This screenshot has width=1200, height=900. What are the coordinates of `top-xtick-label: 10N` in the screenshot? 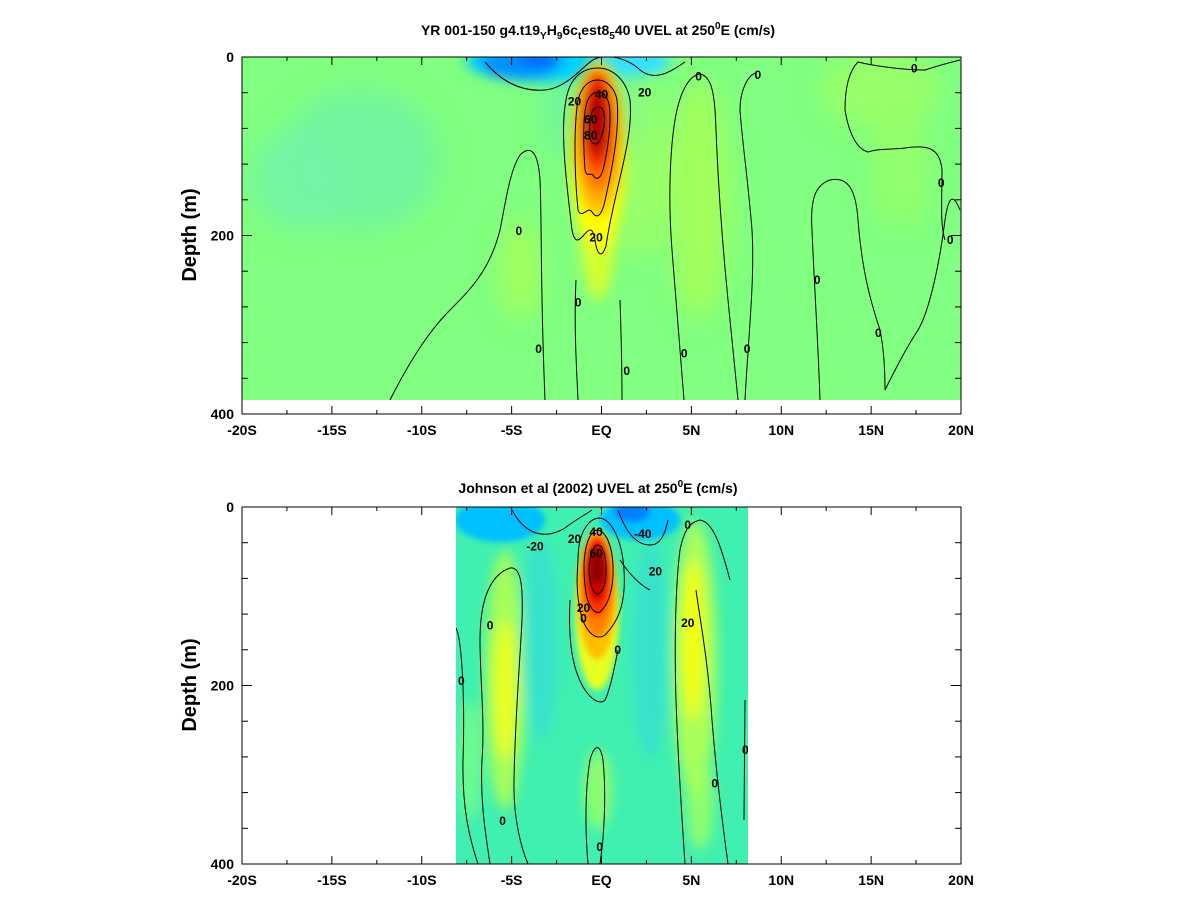 It's located at (781, 430).